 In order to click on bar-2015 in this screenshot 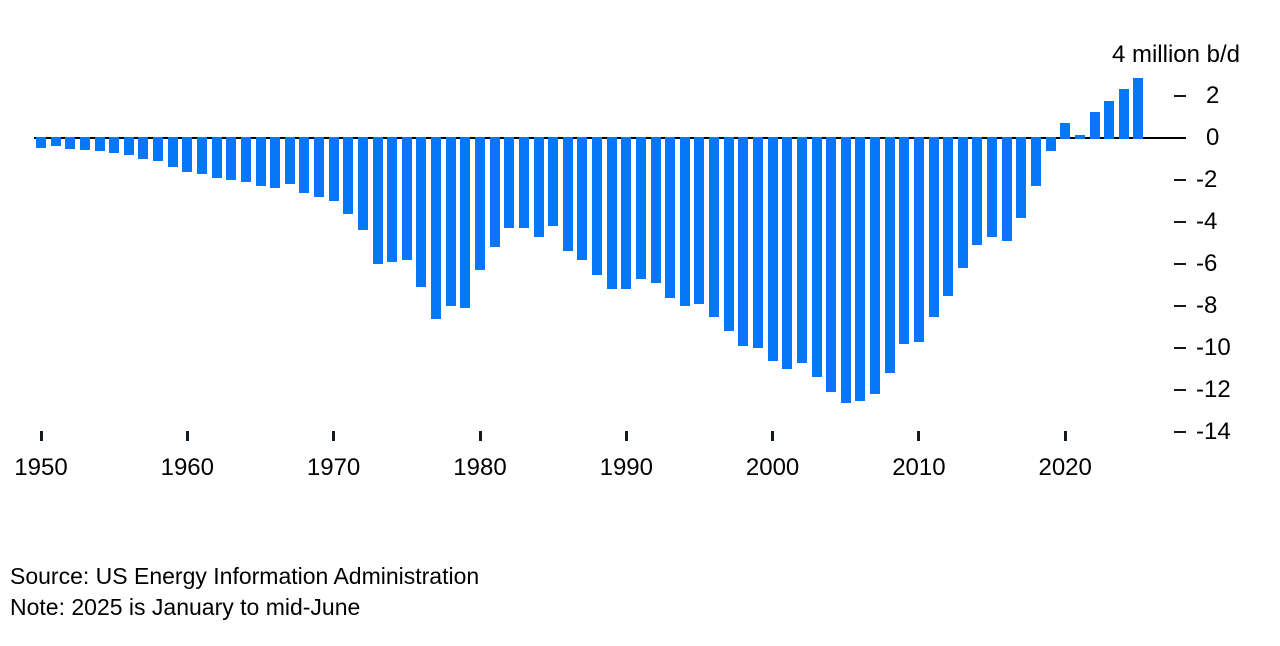, I will do `click(992, 187)`.